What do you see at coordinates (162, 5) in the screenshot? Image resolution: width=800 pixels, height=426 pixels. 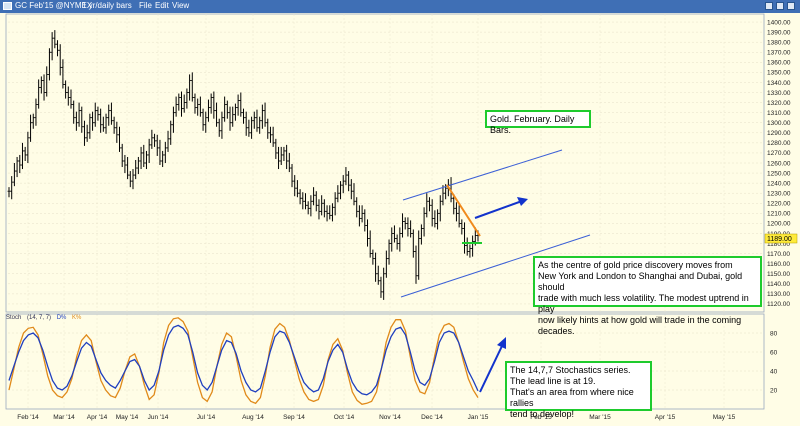 I see `menu-edit: Edit` at bounding box center [162, 5].